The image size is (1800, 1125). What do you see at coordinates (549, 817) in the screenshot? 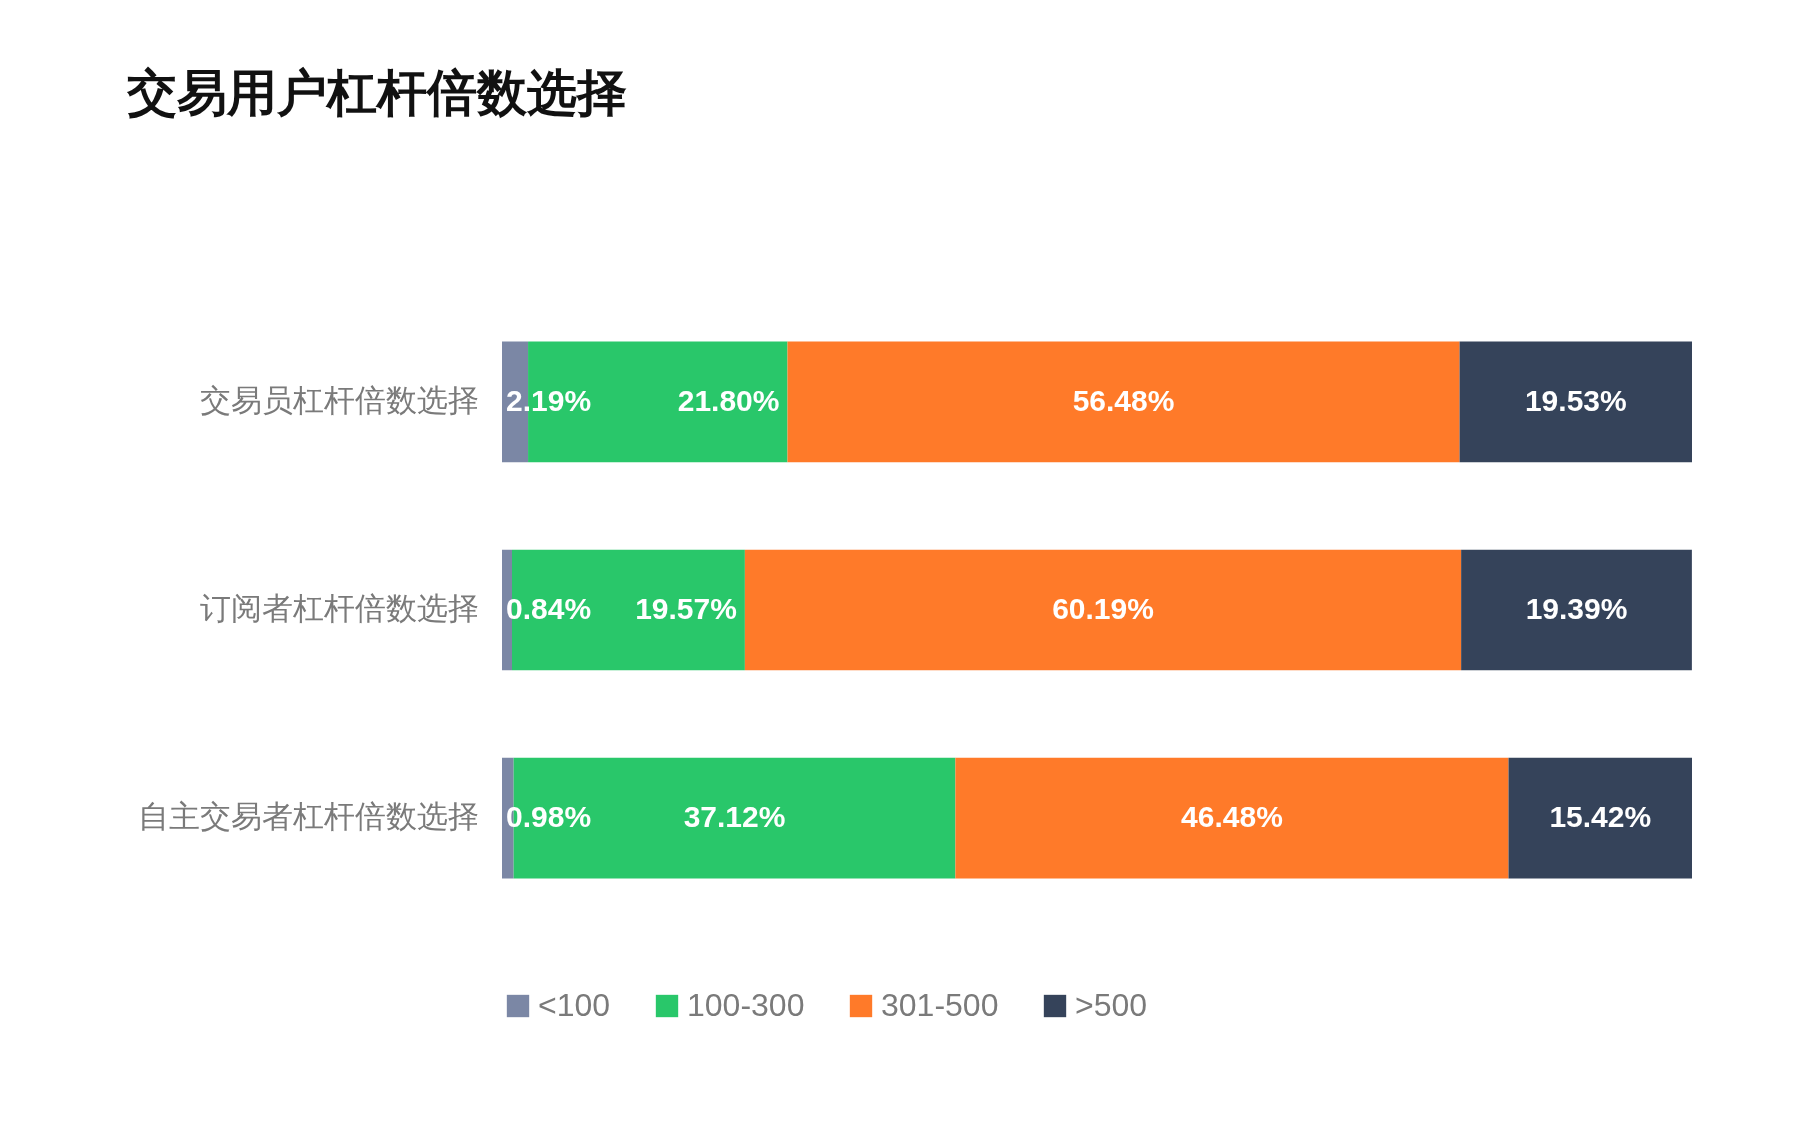
I see `data-label: 0.98%` at bounding box center [549, 817].